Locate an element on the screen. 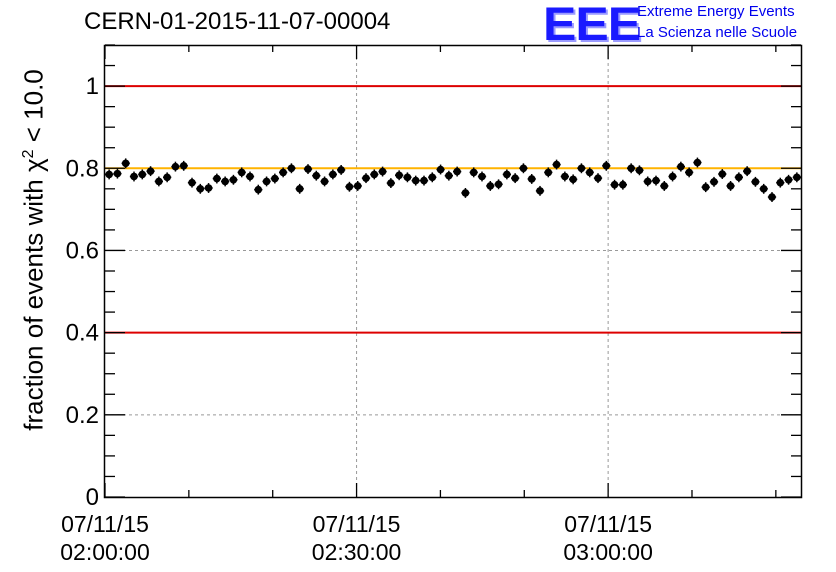 This screenshot has height=572, width=836. y-axis-label-tail: < 10.0 is located at coordinates (33, 109).